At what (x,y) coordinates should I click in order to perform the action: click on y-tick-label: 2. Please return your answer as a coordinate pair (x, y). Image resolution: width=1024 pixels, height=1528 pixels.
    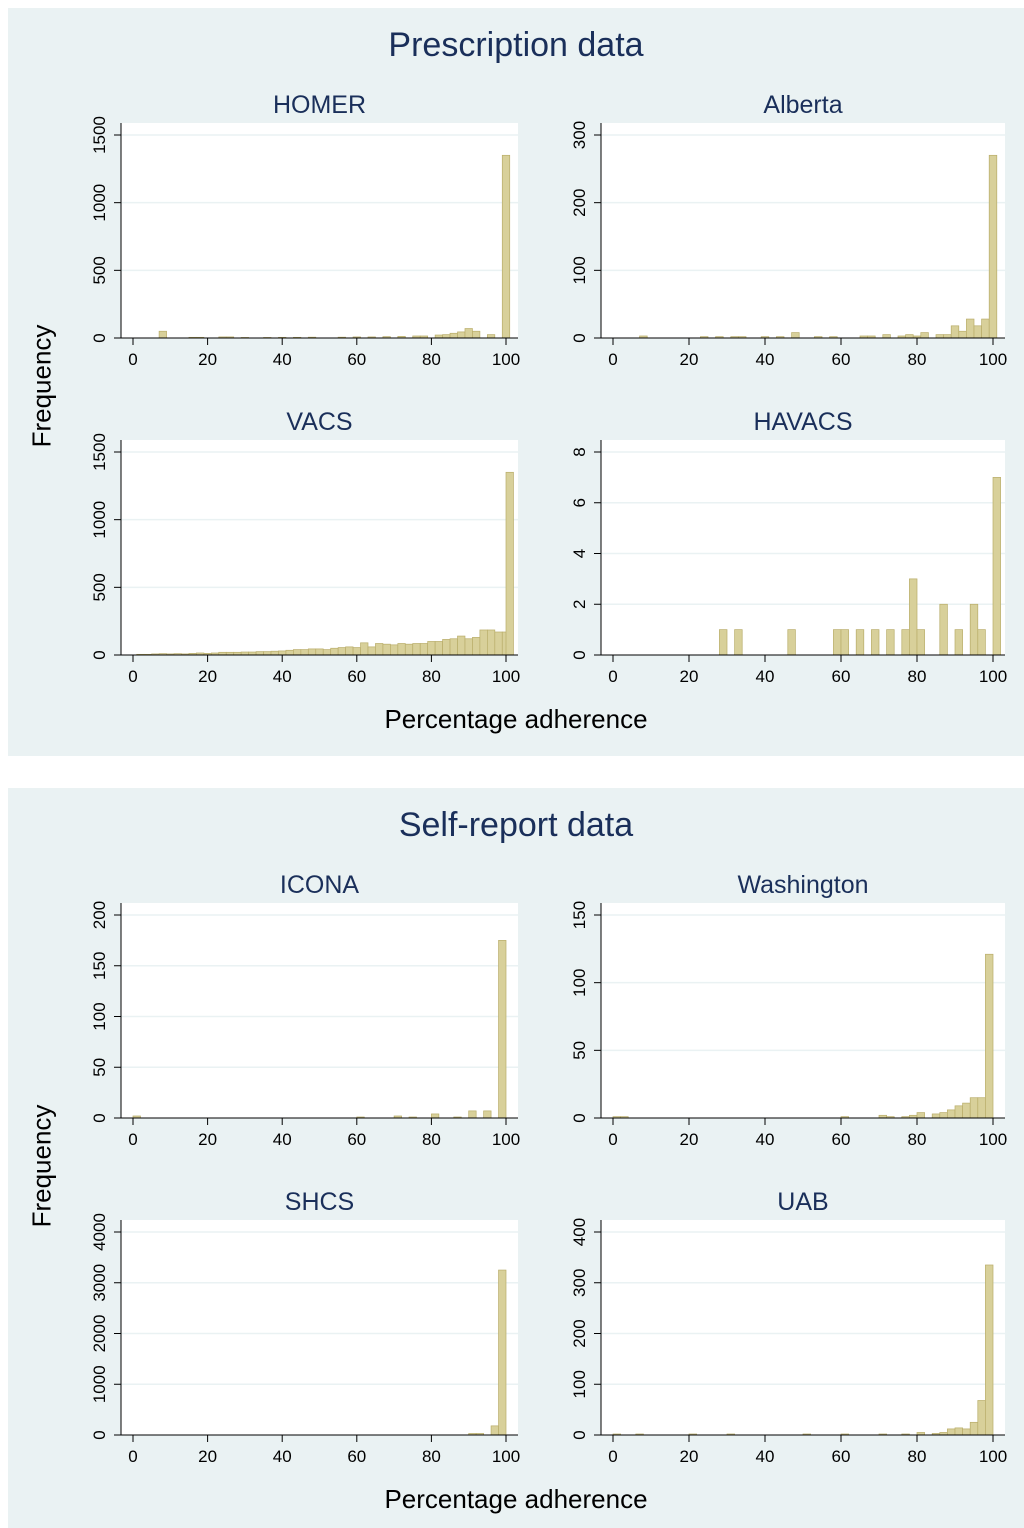
    Looking at the image, I should click on (579, 604).